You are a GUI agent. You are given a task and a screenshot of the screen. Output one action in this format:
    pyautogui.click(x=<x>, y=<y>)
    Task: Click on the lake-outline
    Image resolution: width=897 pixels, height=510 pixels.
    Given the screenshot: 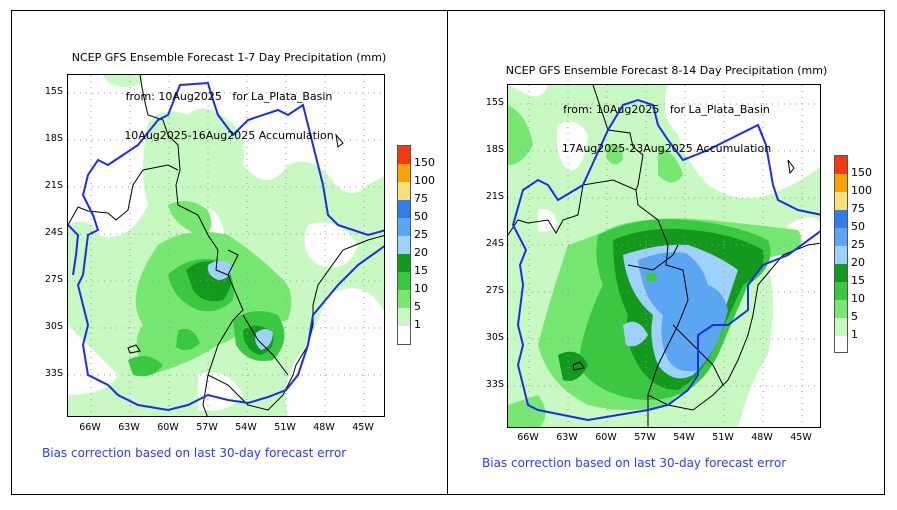 What is the action you would take?
    pyautogui.click(x=578, y=366)
    